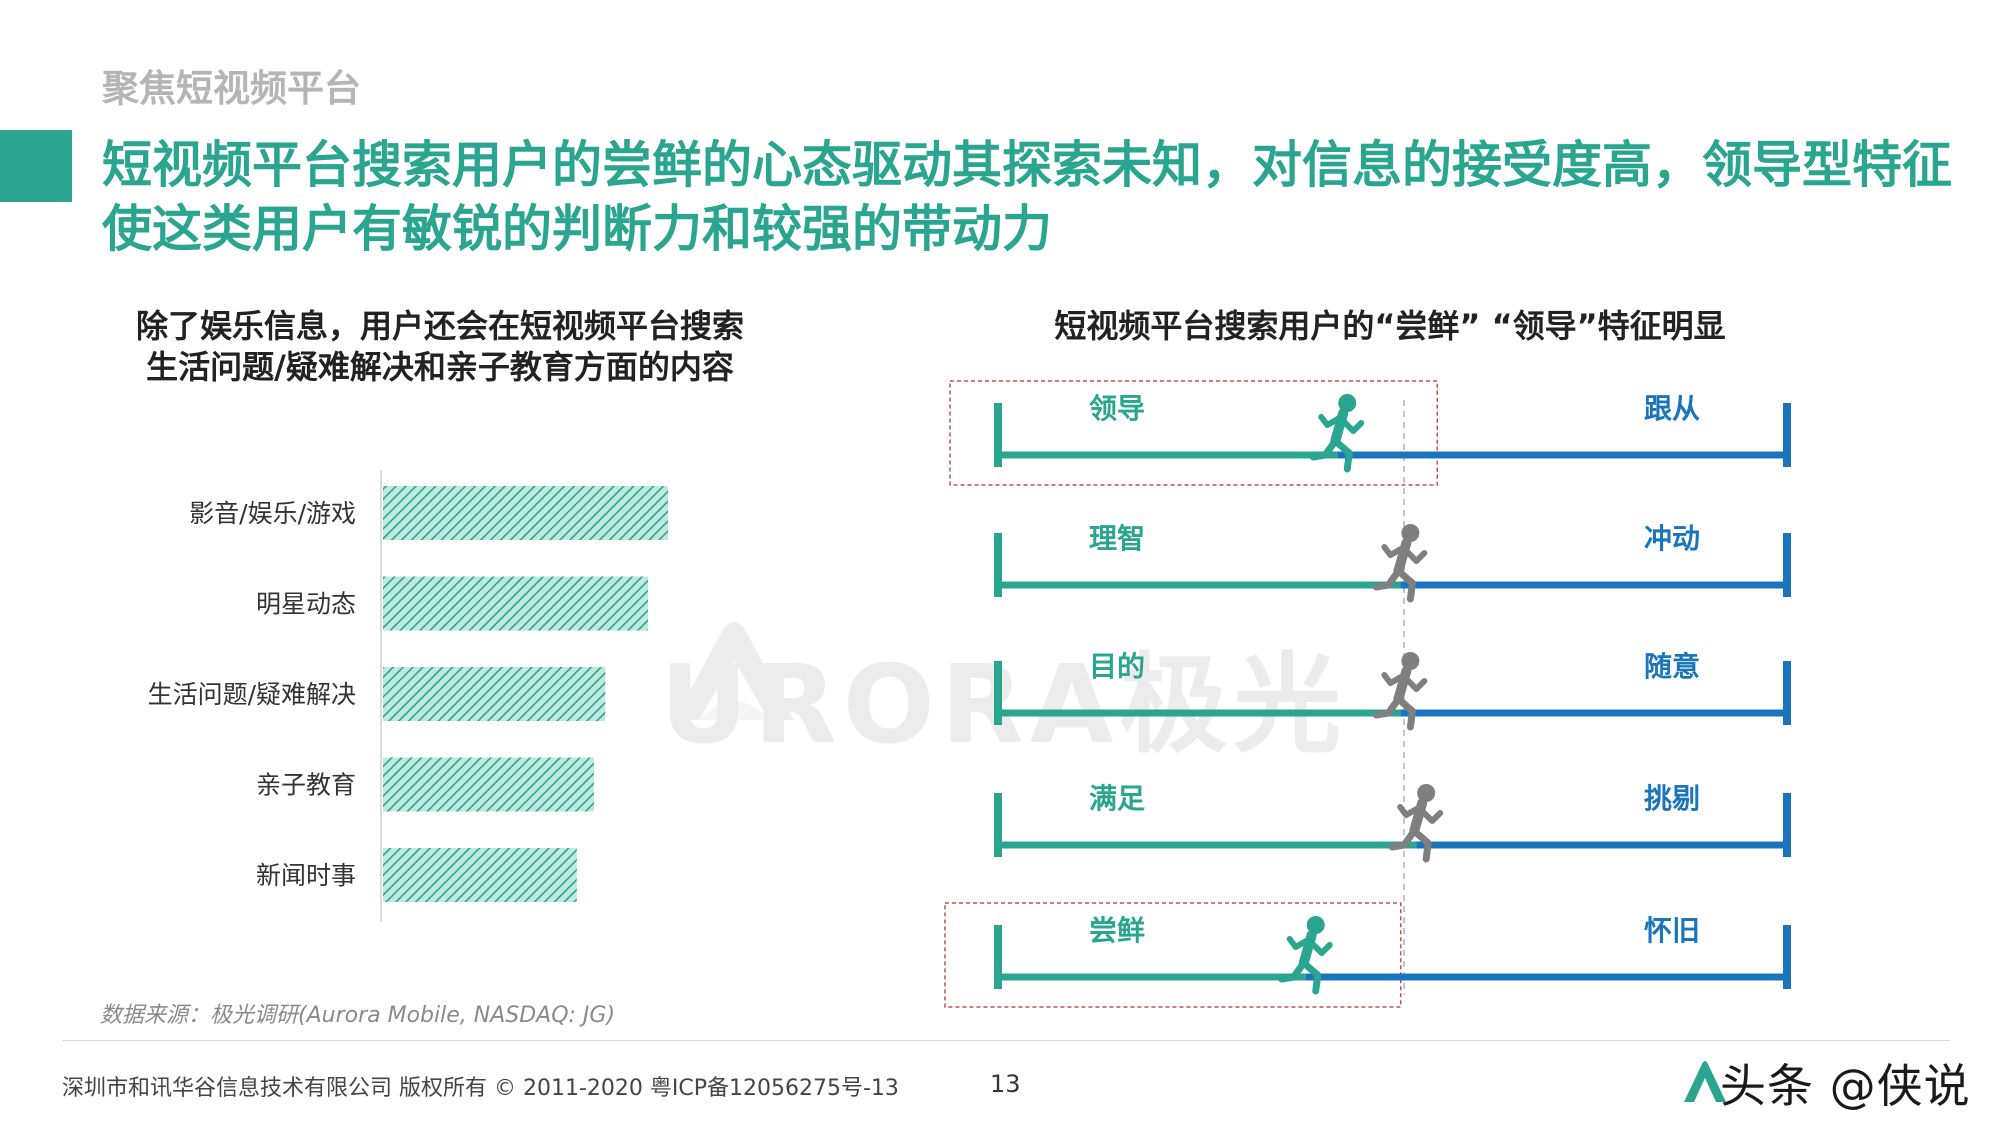 This screenshot has width=2000, height=1125. What do you see at coordinates (252, 694) in the screenshot?
I see `bar-category-label: 生活问题/疑难解决` at bounding box center [252, 694].